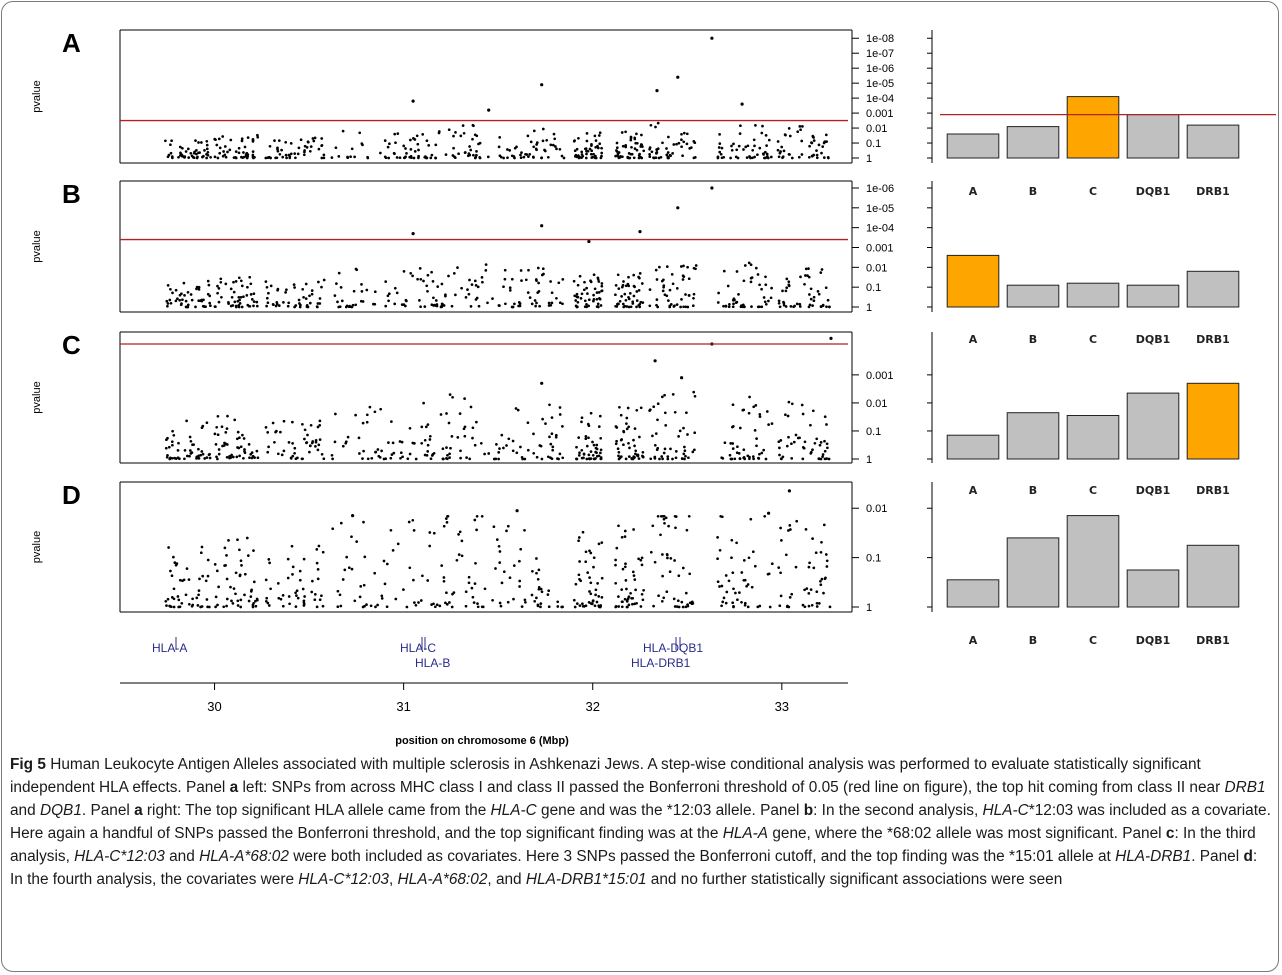 The height and width of the screenshot is (975, 1282). What do you see at coordinates (880, 189) in the screenshot?
I see `y-tick-label: 1e-06` at bounding box center [880, 189].